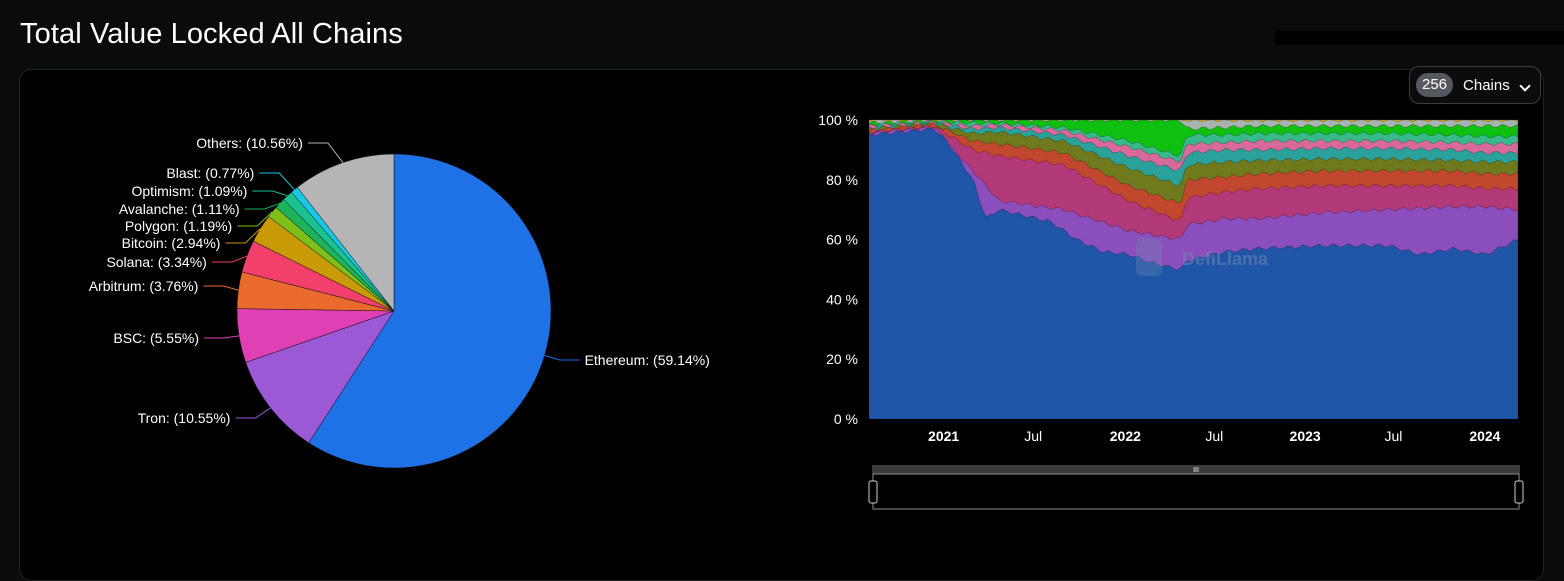 This screenshot has width=1564, height=581. I want to click on x-tick-label: 2022, so click(1125, 436).